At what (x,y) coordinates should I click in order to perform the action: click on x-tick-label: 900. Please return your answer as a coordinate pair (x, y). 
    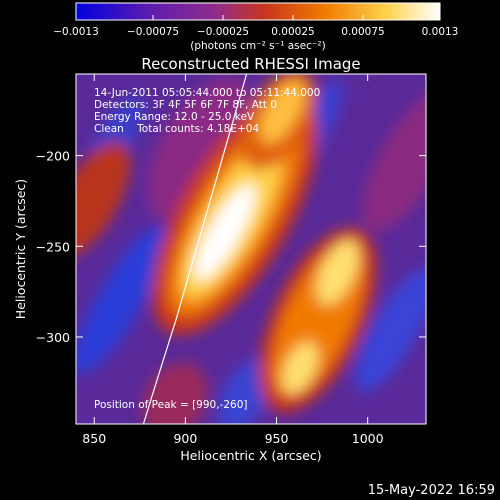
    Looking at the image, I should click on (185, 438).